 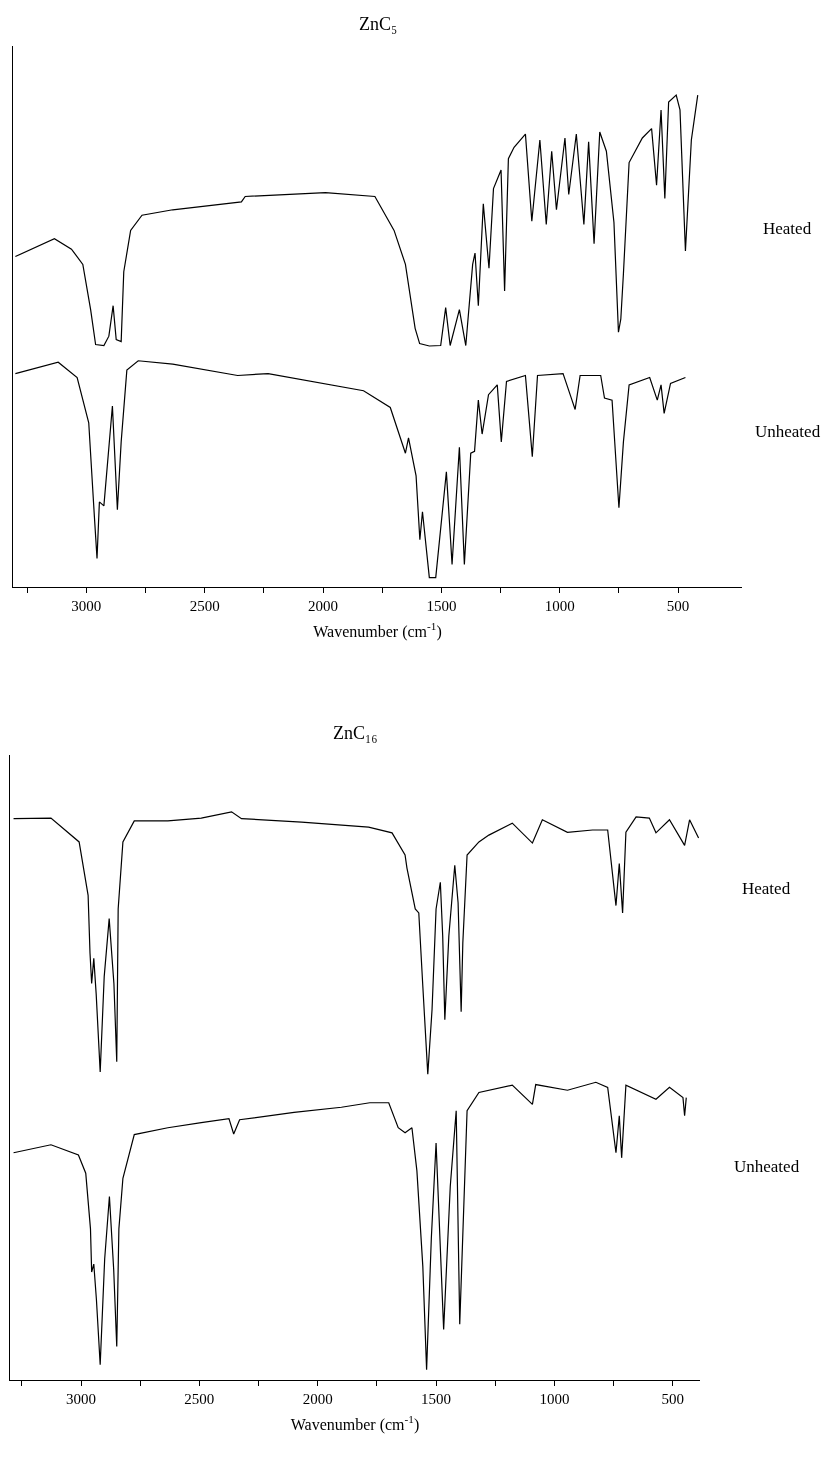 What do you see at coordinates (378, 24) in the screenshot?
I see `chart-title: ZnC₅` at bounding box center [378, 24].